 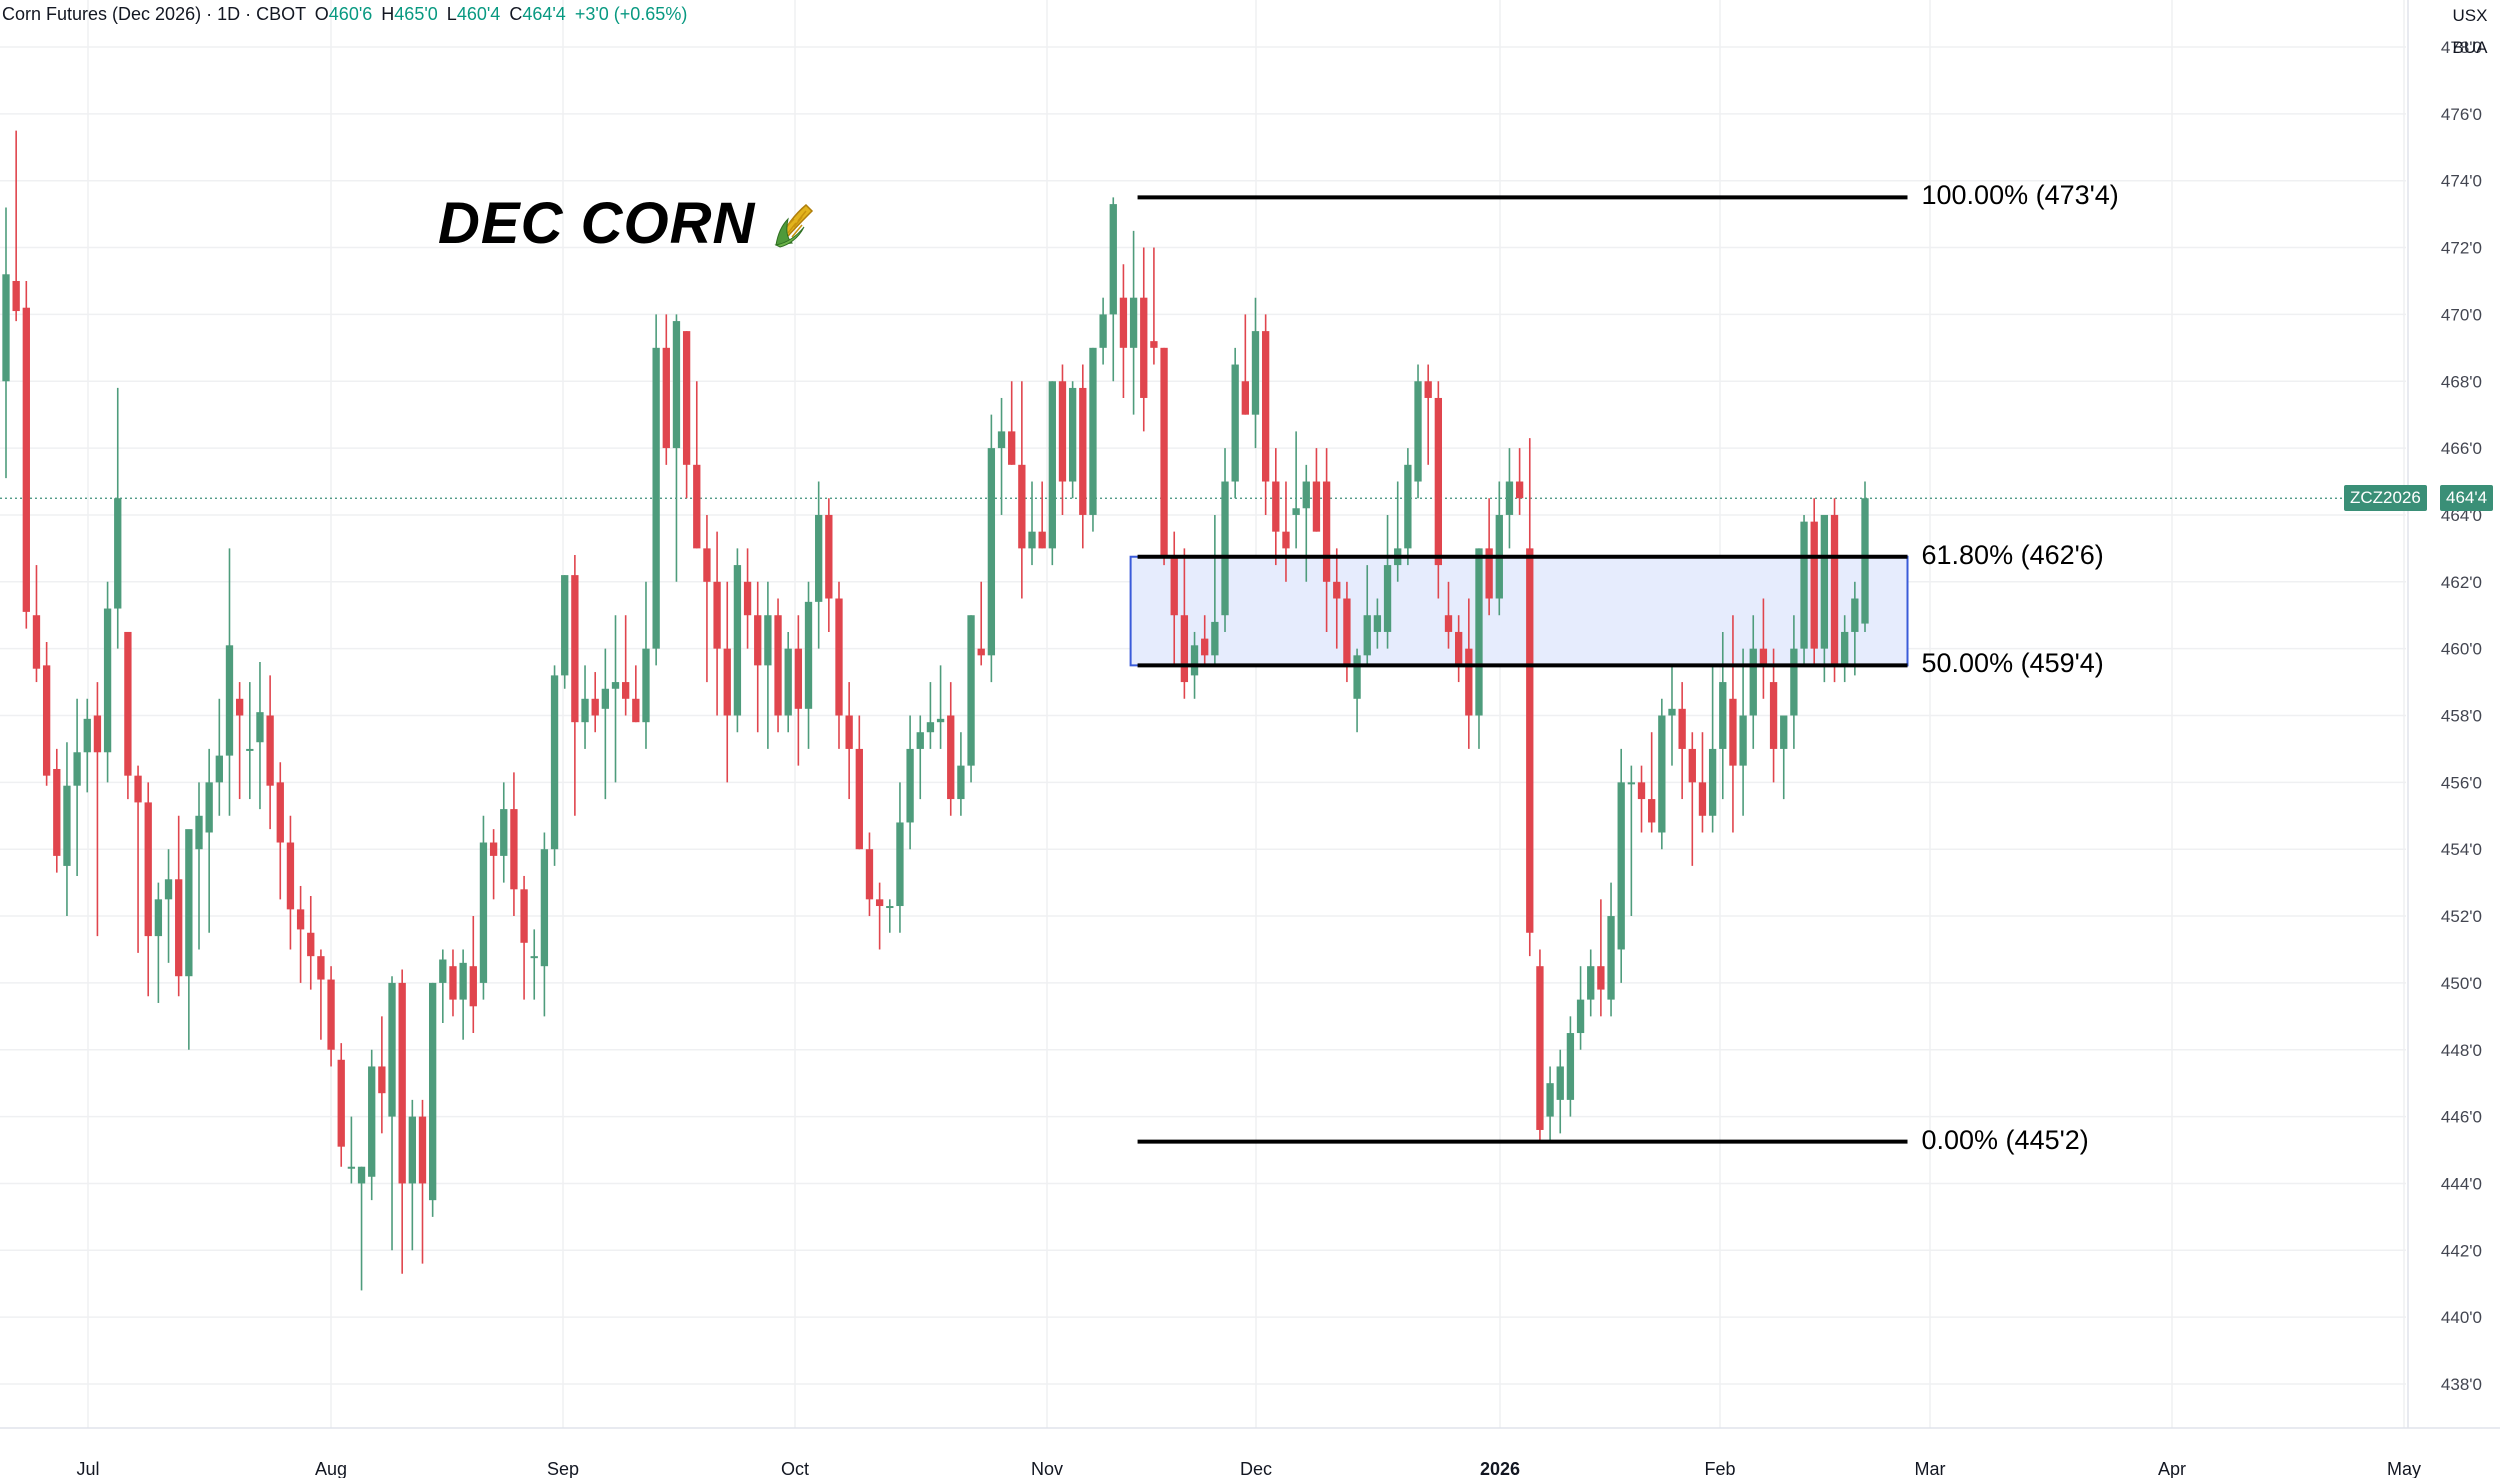 I want to click on time-tick-label: May, so click(x=2404, y=1468).